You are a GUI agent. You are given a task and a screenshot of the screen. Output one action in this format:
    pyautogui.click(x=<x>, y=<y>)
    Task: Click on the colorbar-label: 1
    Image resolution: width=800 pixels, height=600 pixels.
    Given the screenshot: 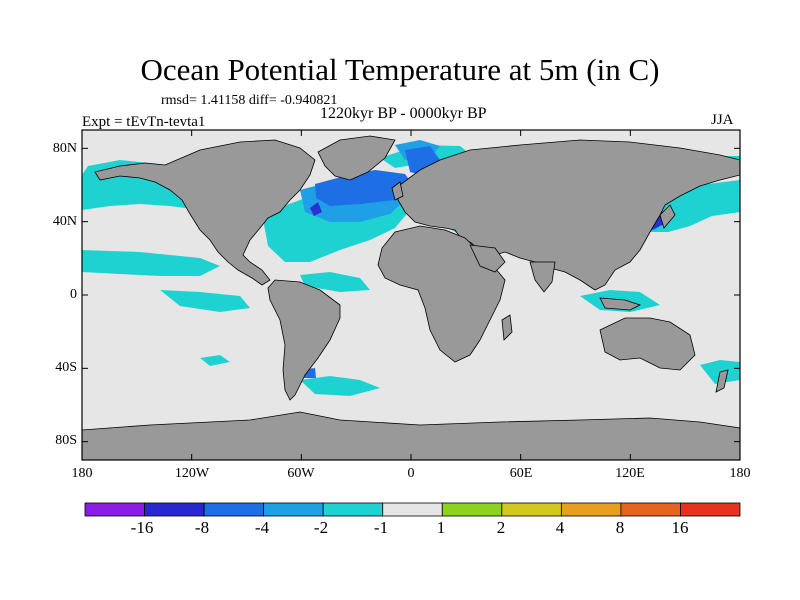 What is the action you would take?
    pyautogui.click(x=441, y=527)
    